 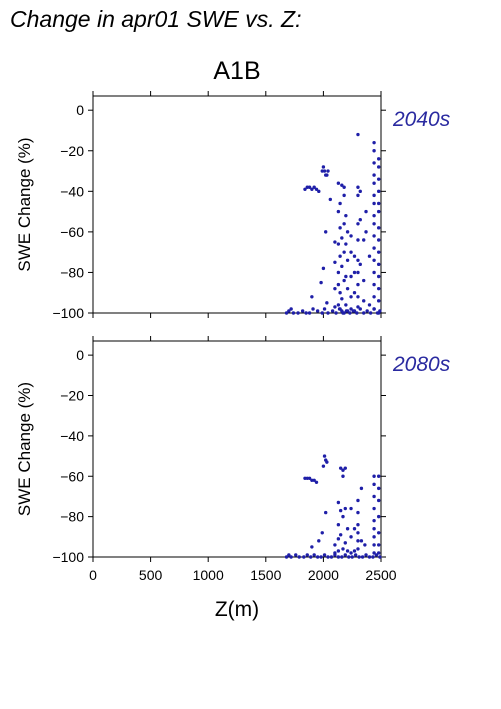 I want to click on y-tick-label: 0, so click(x=80, y=110).